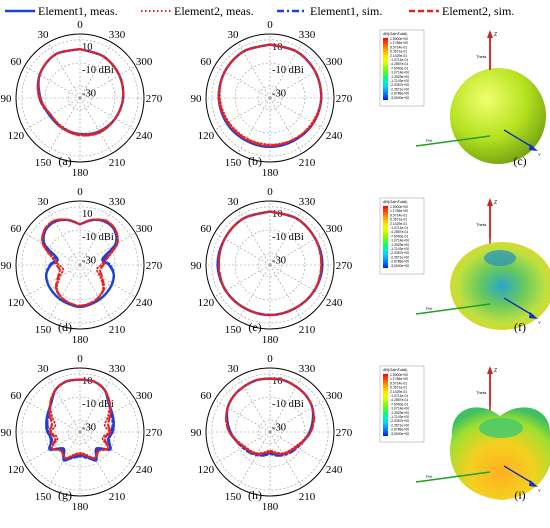  Describe the element at coordinates (520, 327) in the screenshot. I see `panel-label-f: (f)` at that location.